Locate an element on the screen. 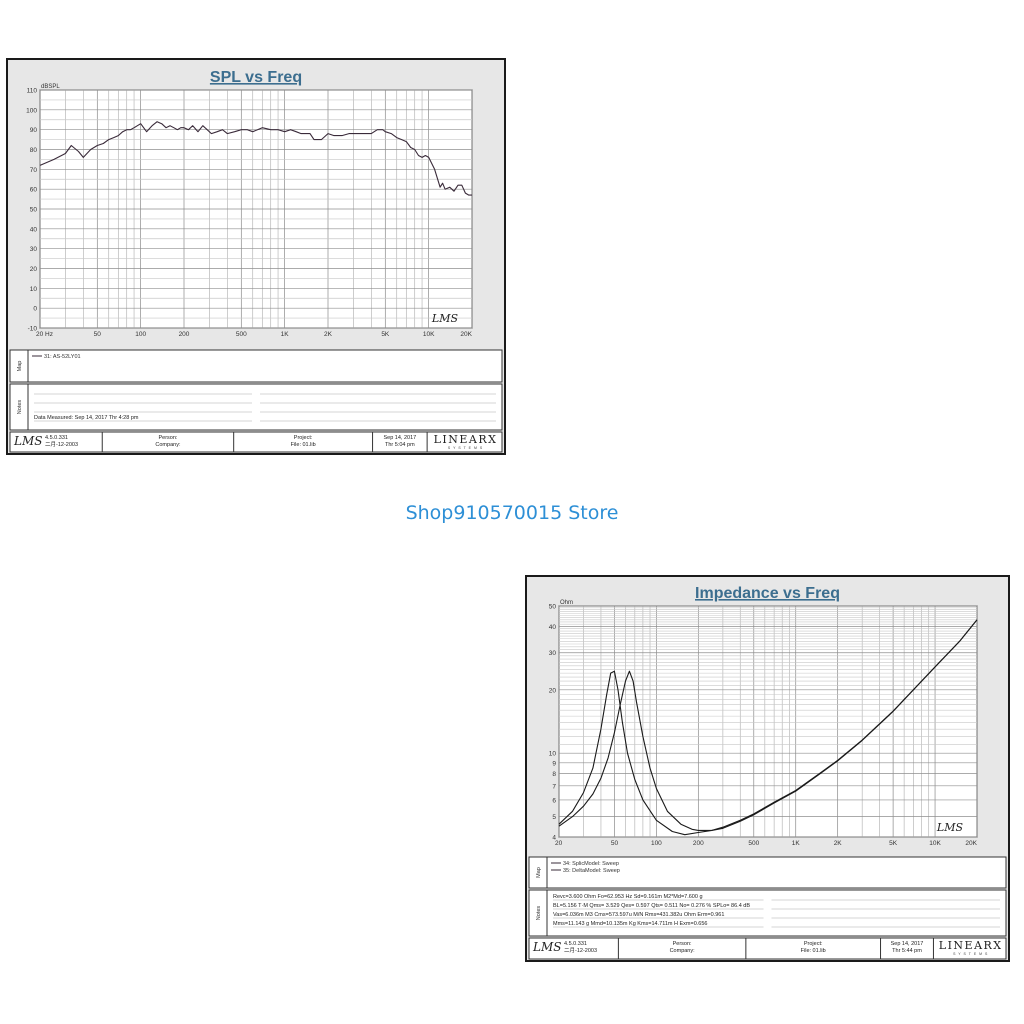  spl-footer-version: 4.5.0.331 is located at coordinates (56, 438).